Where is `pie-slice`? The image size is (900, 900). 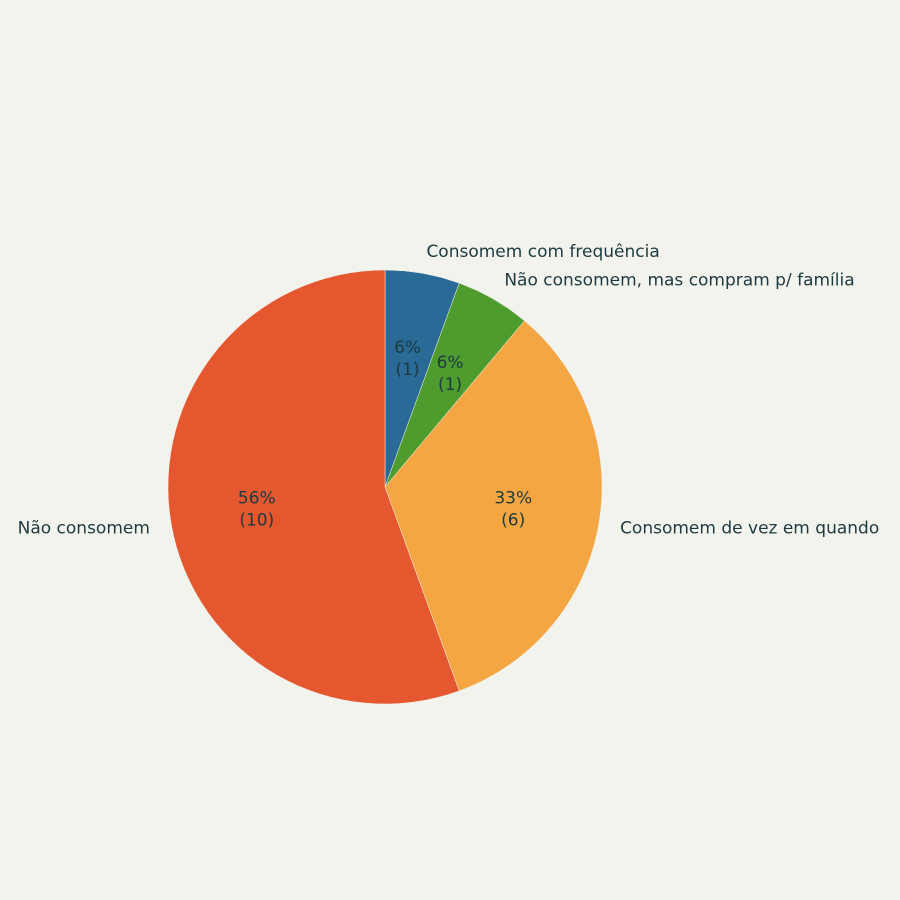 pie-slice is located at coordinates (493, 506).